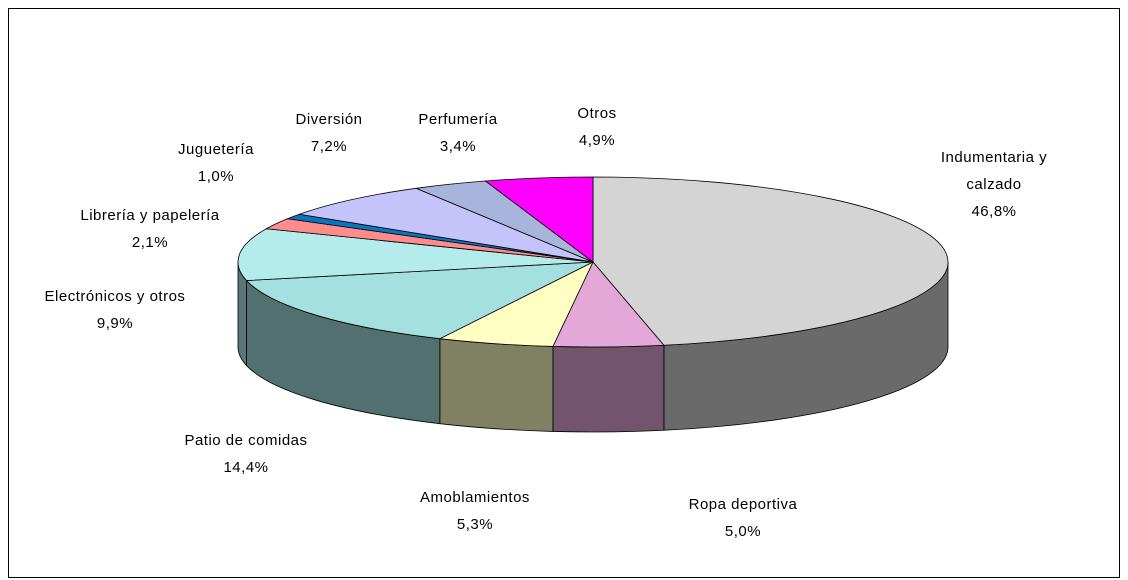  Describe the element at coordinates (475, 511) in the screenshot. I see `slice-label: Amoblamientos 5,3%` at that location.